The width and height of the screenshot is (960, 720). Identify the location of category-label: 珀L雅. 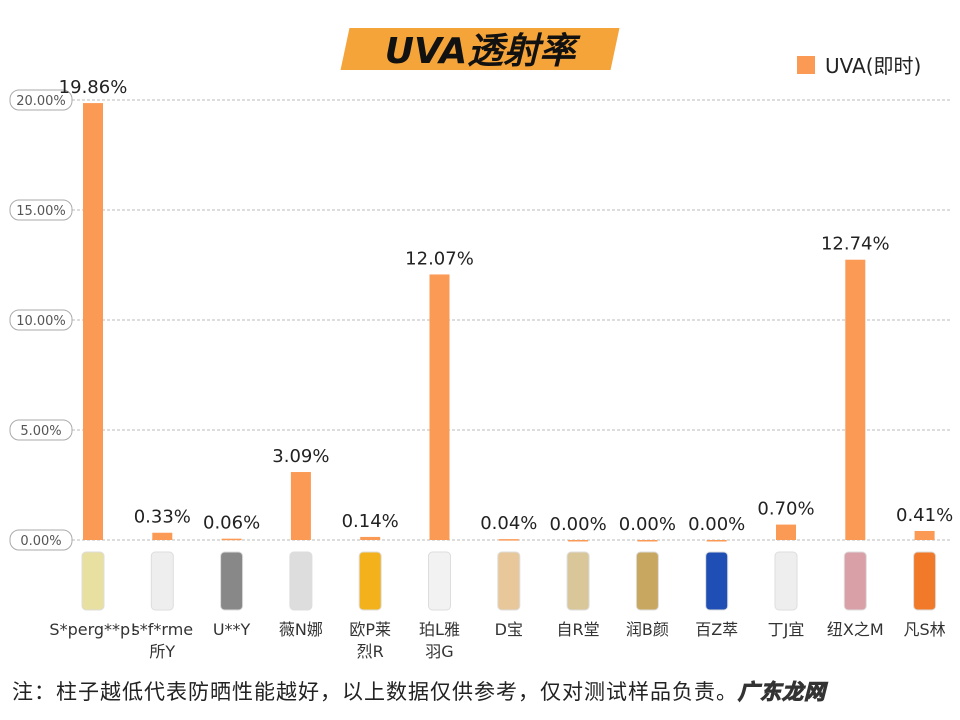
(439, 629).